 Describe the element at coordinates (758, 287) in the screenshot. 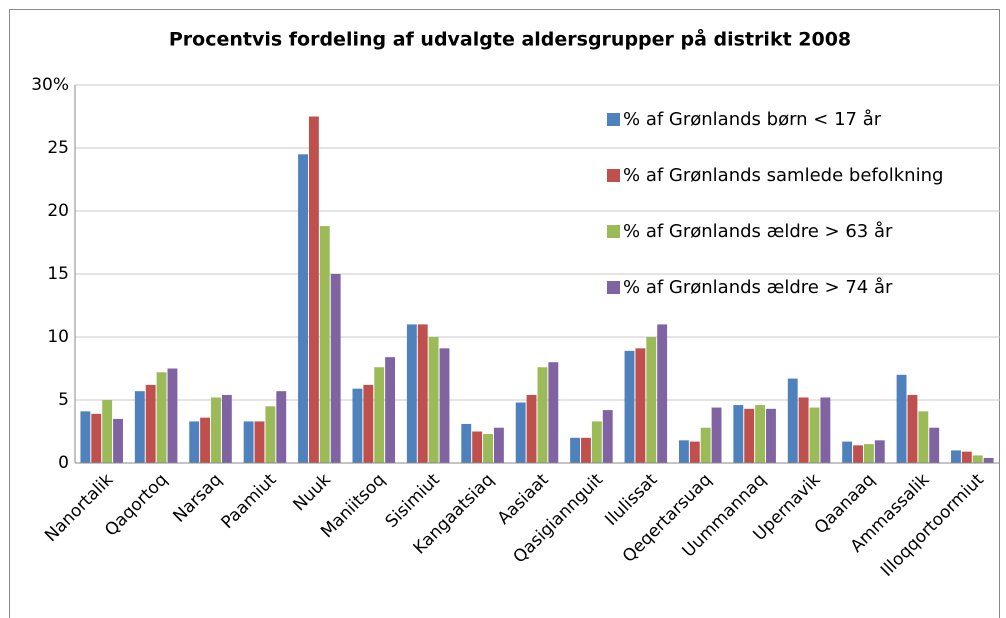

I see `legend-label: % af Grønlands ældre > 74 år` at that location.